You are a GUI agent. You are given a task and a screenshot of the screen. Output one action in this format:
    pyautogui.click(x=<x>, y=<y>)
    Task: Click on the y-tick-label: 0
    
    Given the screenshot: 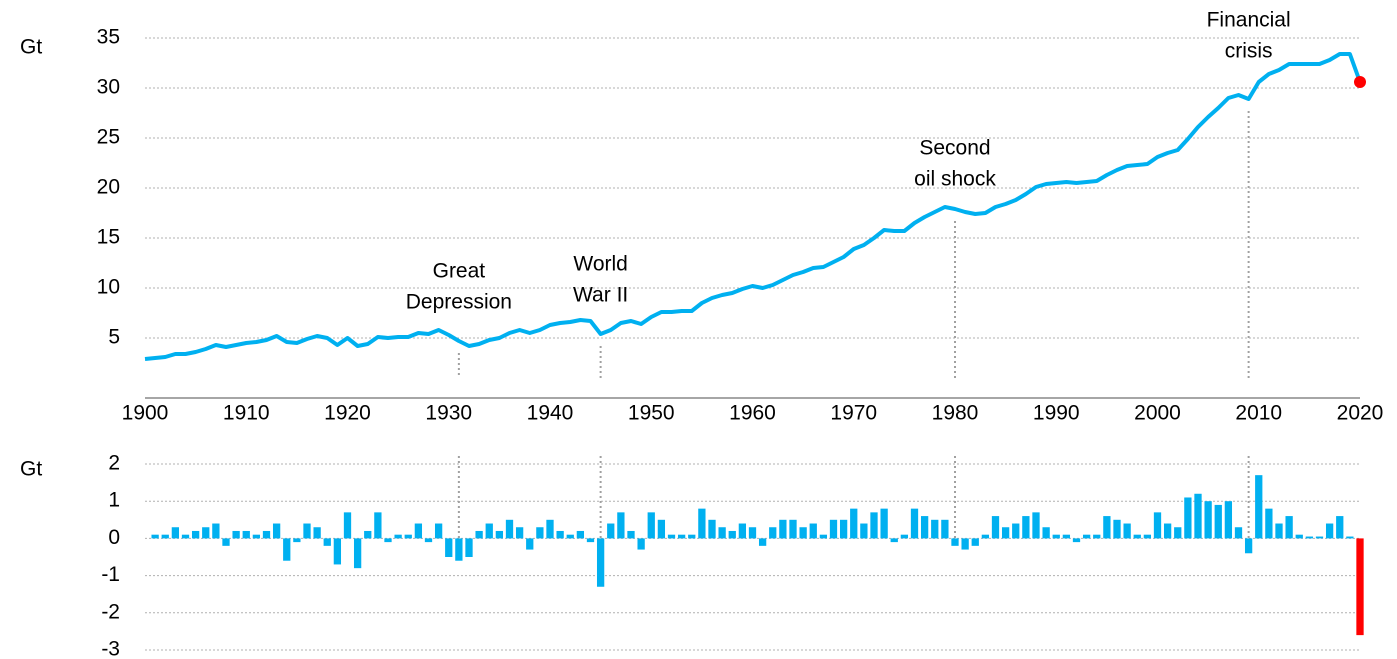 What is the action you would take?
    pyautogui.click(x=114, y=537)
    